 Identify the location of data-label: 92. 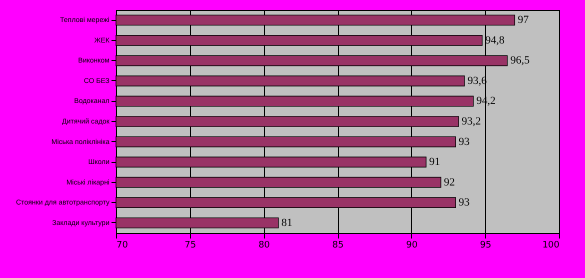
(449, 182).